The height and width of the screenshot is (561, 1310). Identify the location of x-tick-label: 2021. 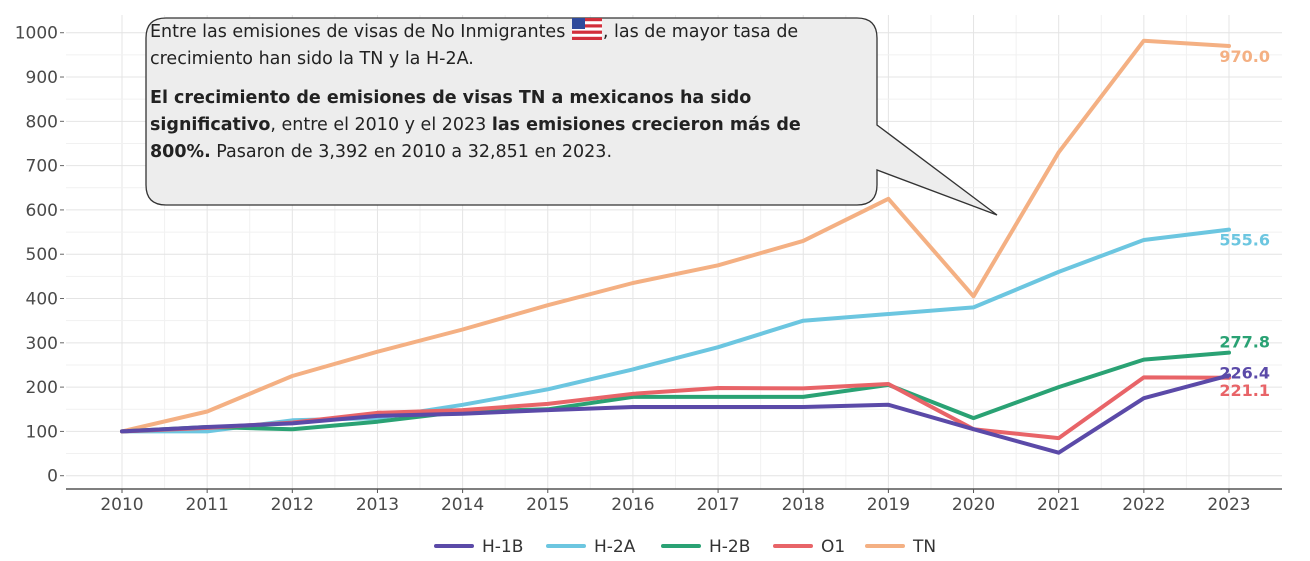
(1058, 505).